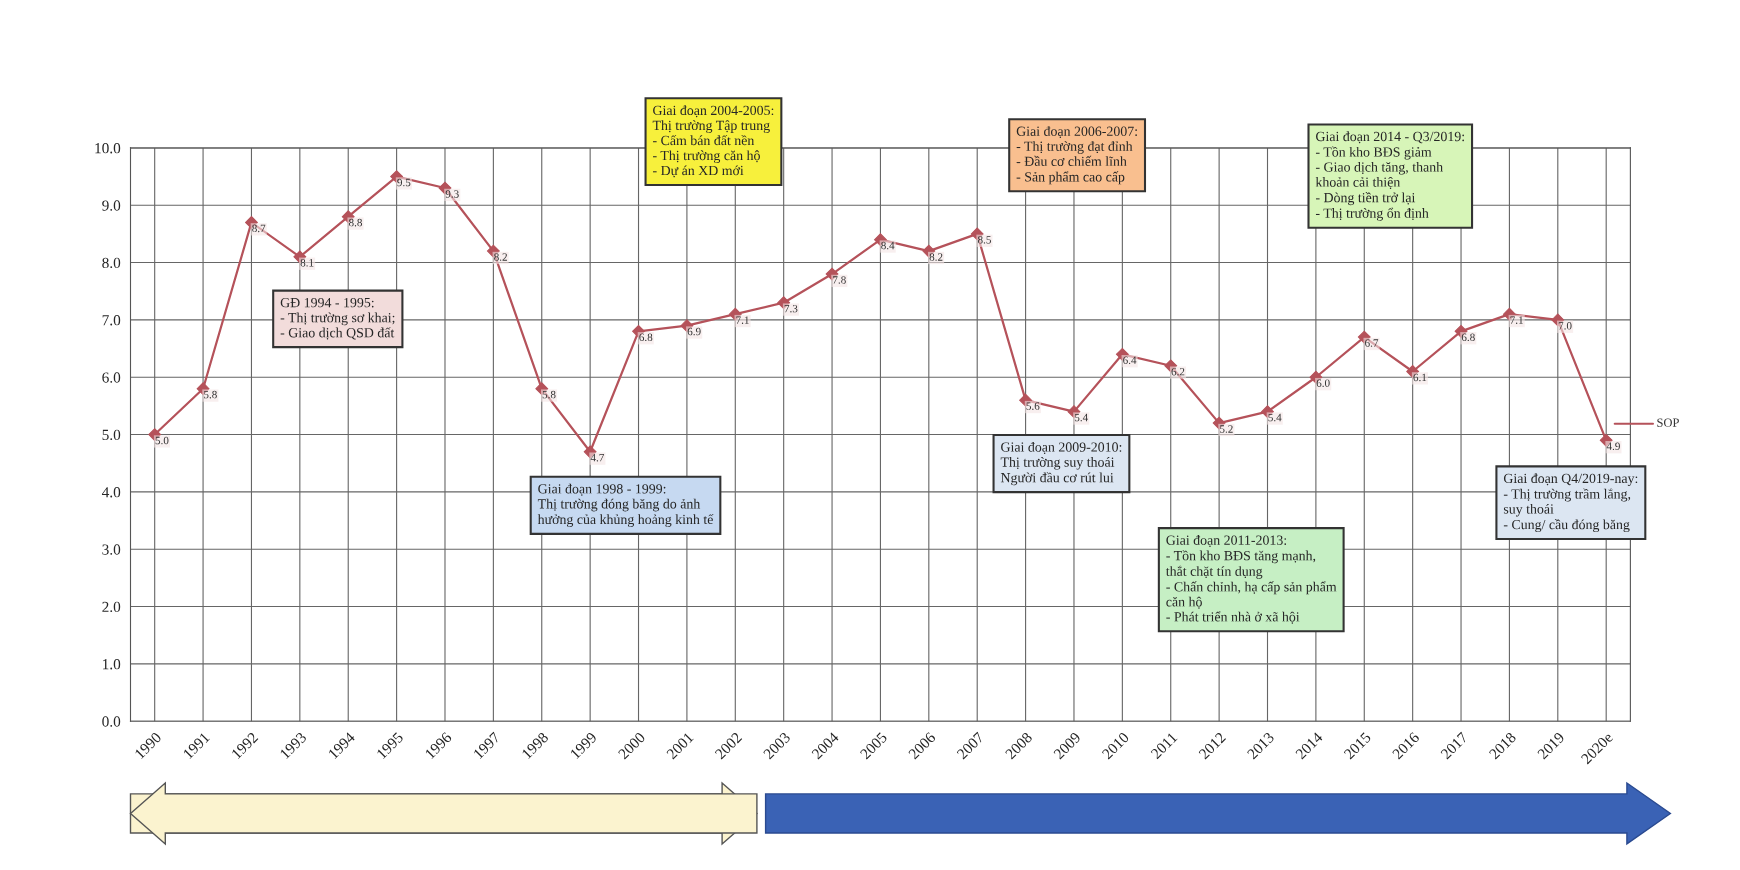  I want to click on data-label: 8.5, so click(984, 240).